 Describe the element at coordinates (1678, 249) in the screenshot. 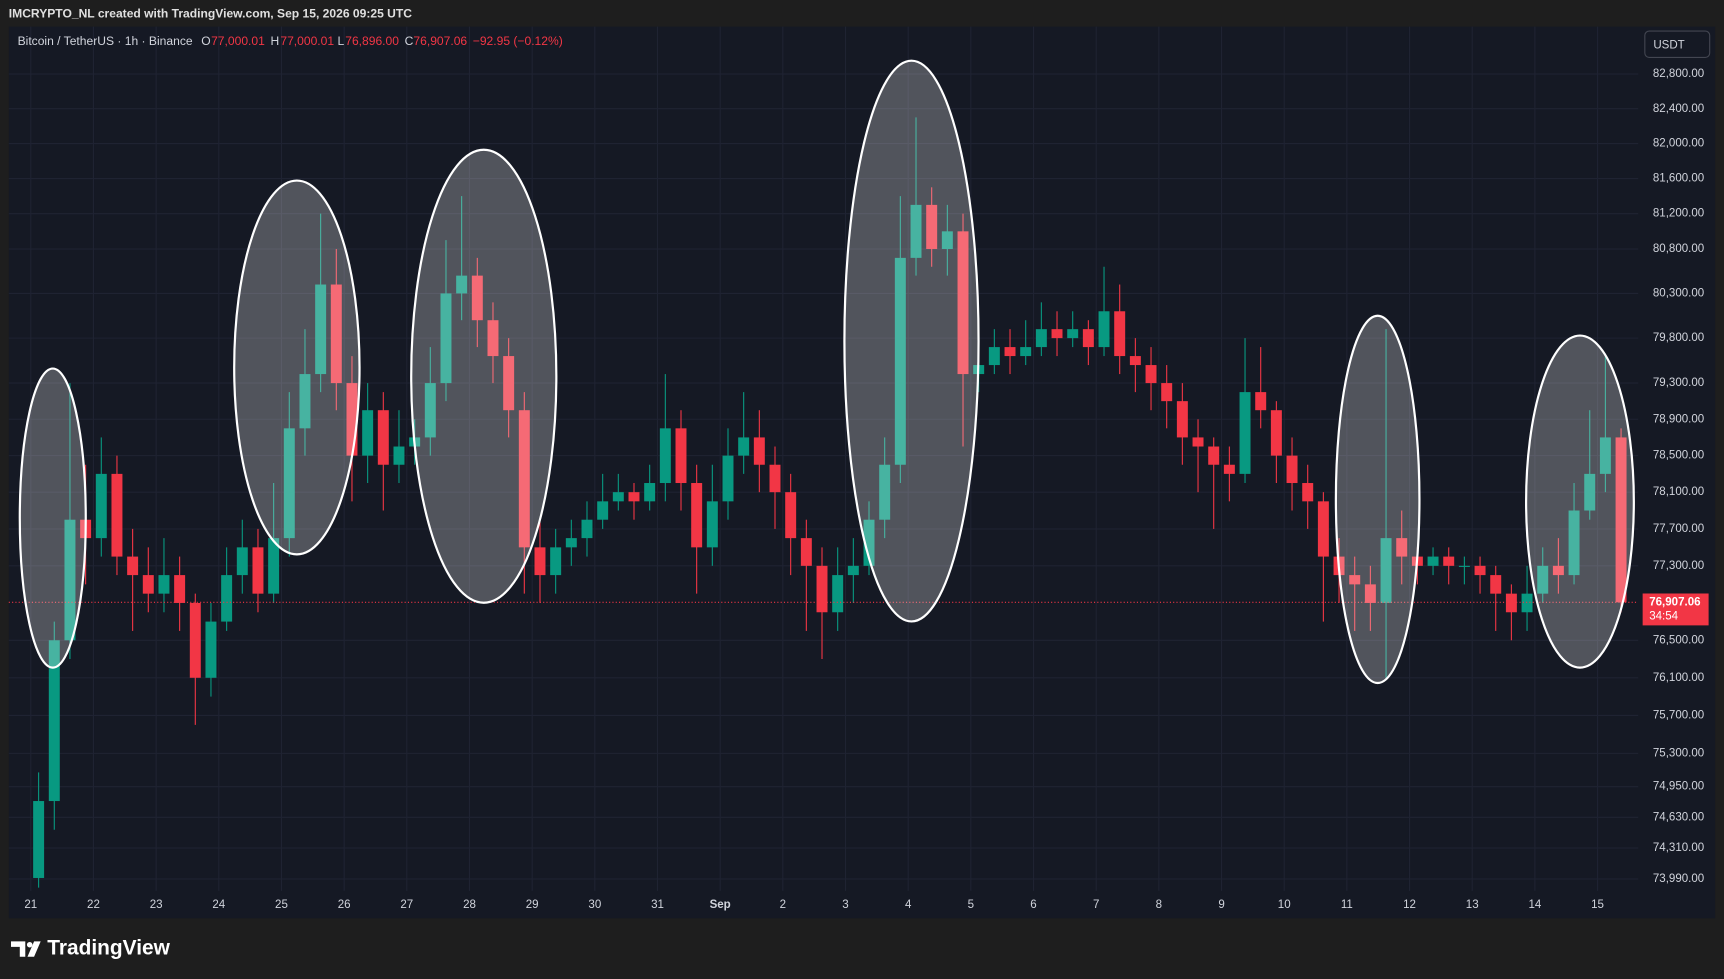

I see `y-tick-label: 80,800.00` at that location.